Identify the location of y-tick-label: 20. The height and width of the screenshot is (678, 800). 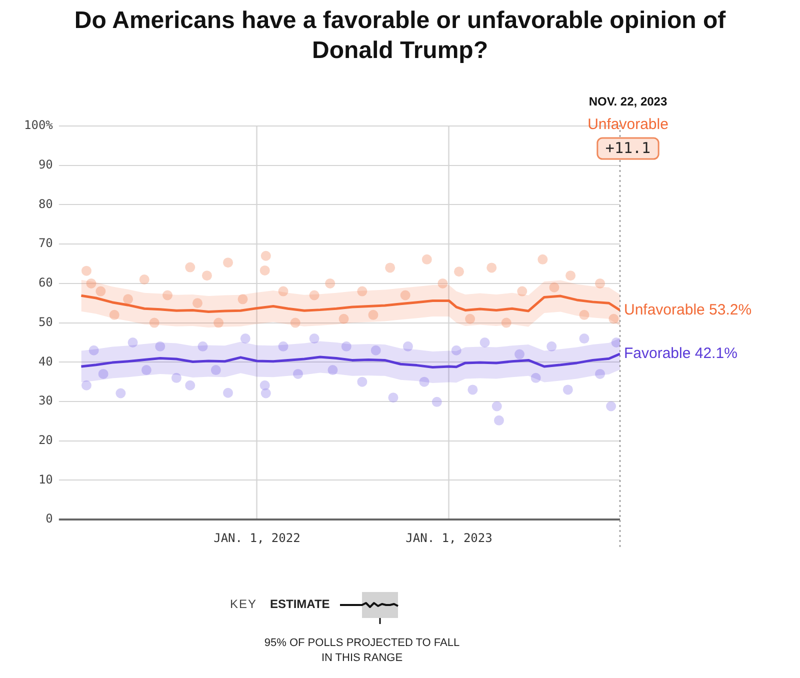
(45, 440).